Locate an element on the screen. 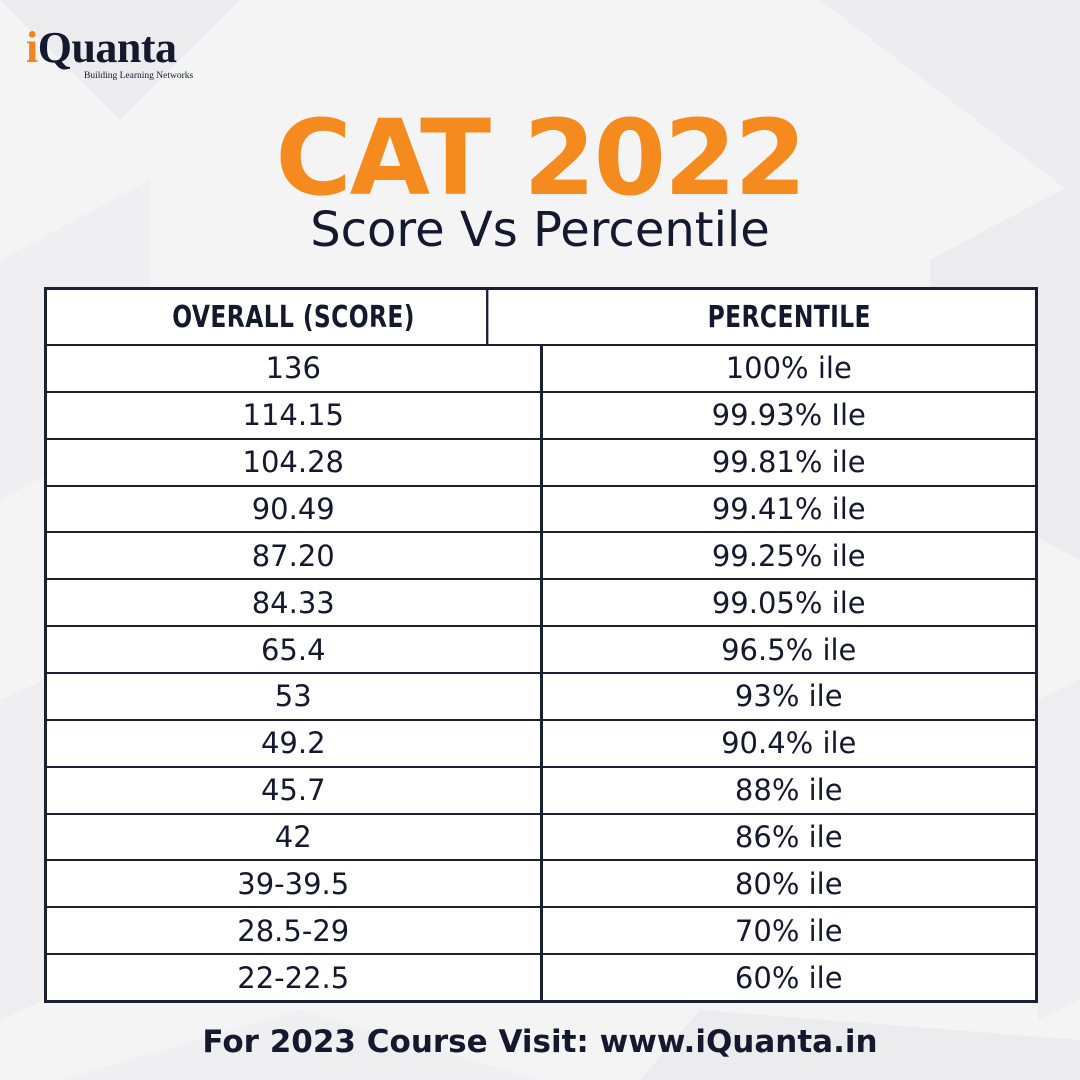  table-row: 90.49 99.41% ile is located at coordinates (541, 510).